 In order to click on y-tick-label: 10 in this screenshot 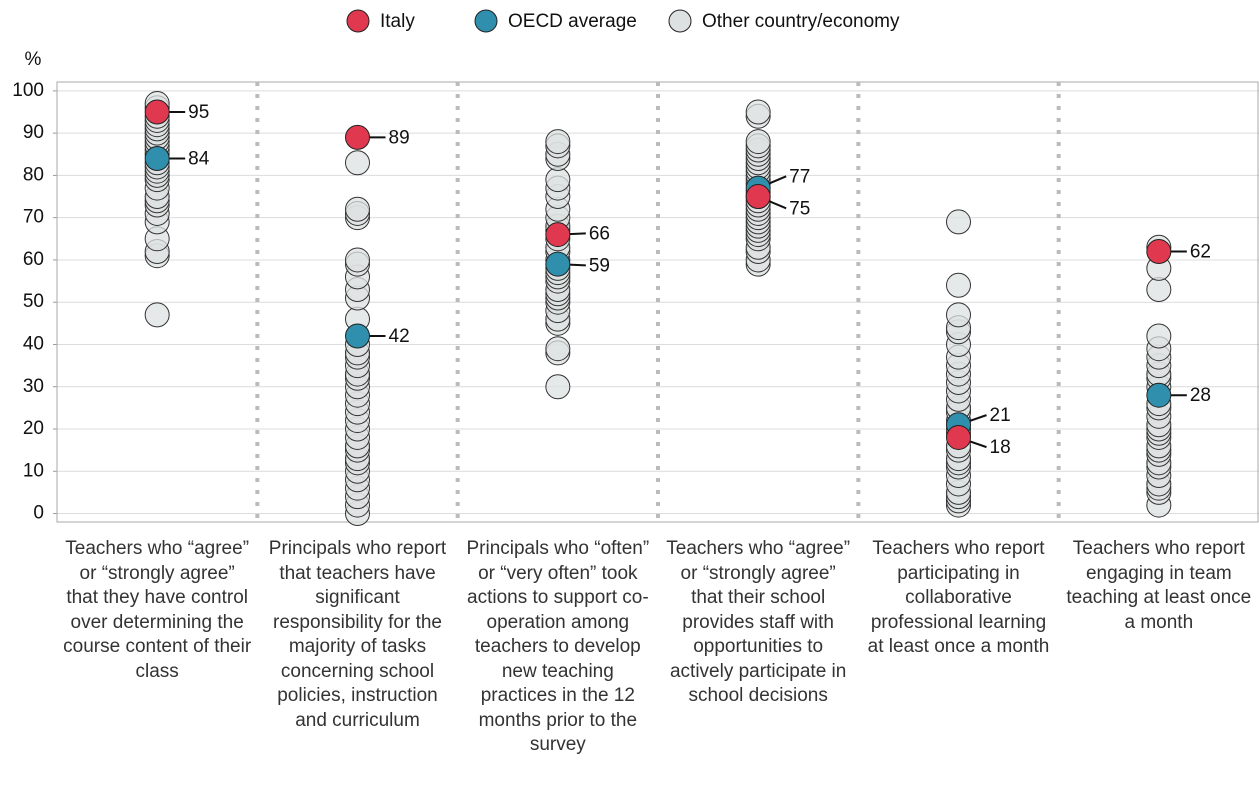, I will do `click(33, 470)`.